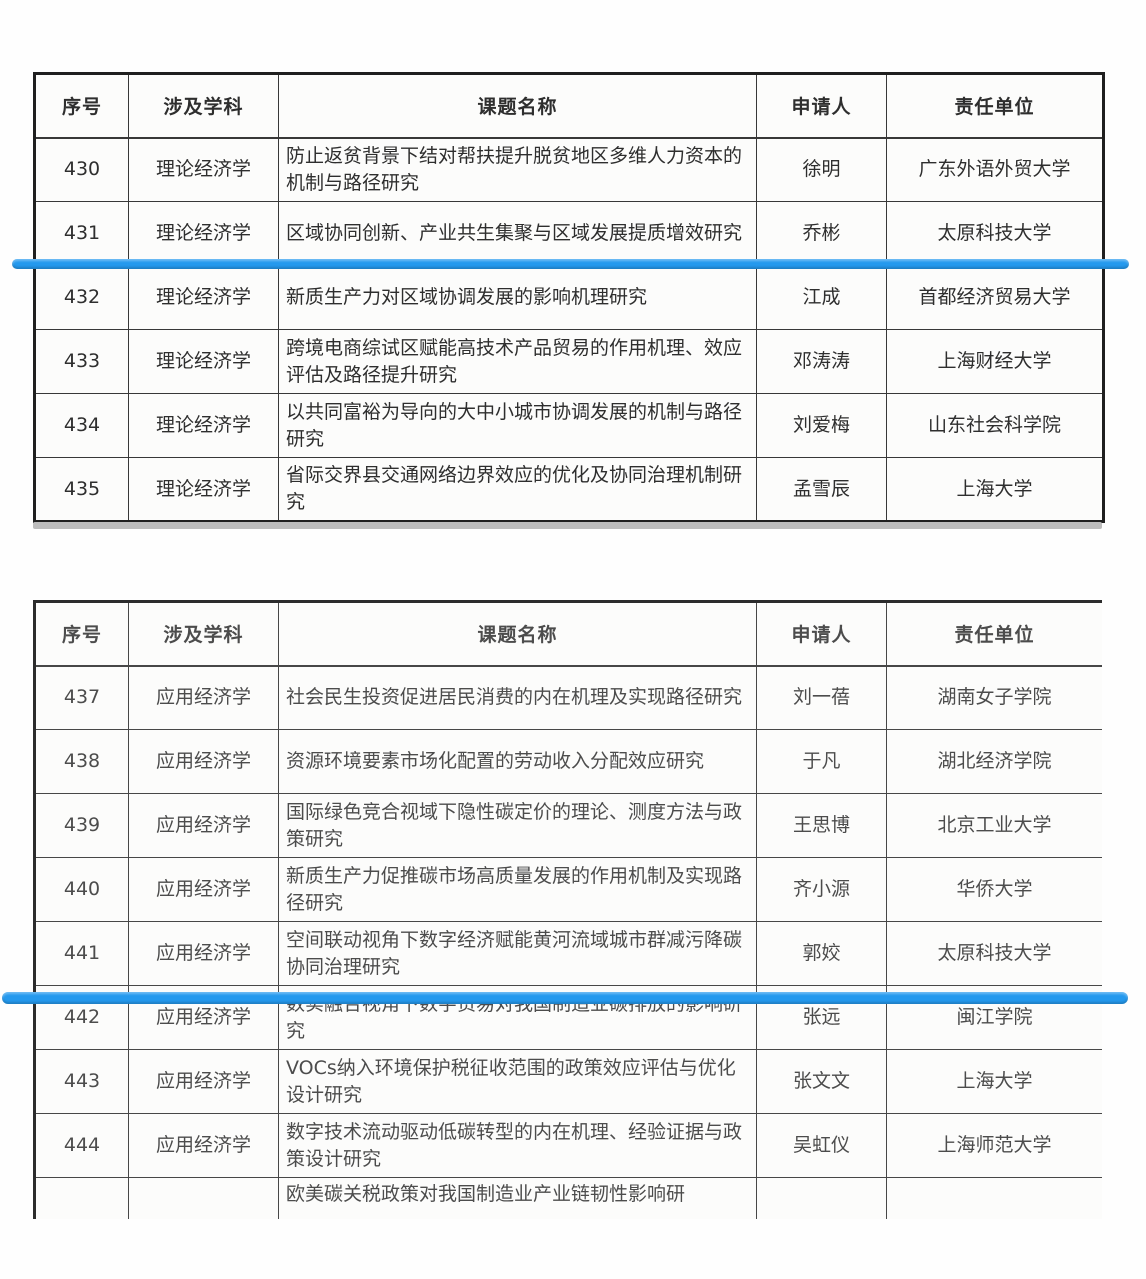 Image resolution: width=1146 pixels, height=1279 pixels. Describe the element at coordinates (81, 297) in the screenshot. I see `cell-serial: 432` at that location.